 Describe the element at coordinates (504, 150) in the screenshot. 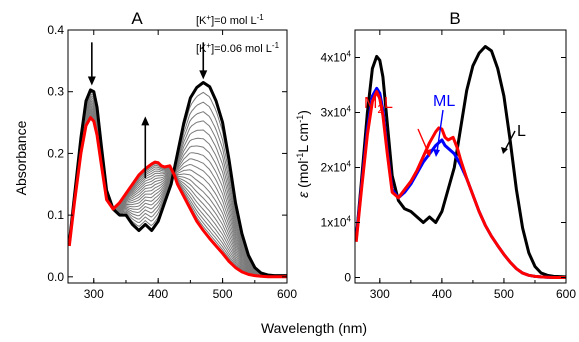

I see `pointer-l-head` at that location.